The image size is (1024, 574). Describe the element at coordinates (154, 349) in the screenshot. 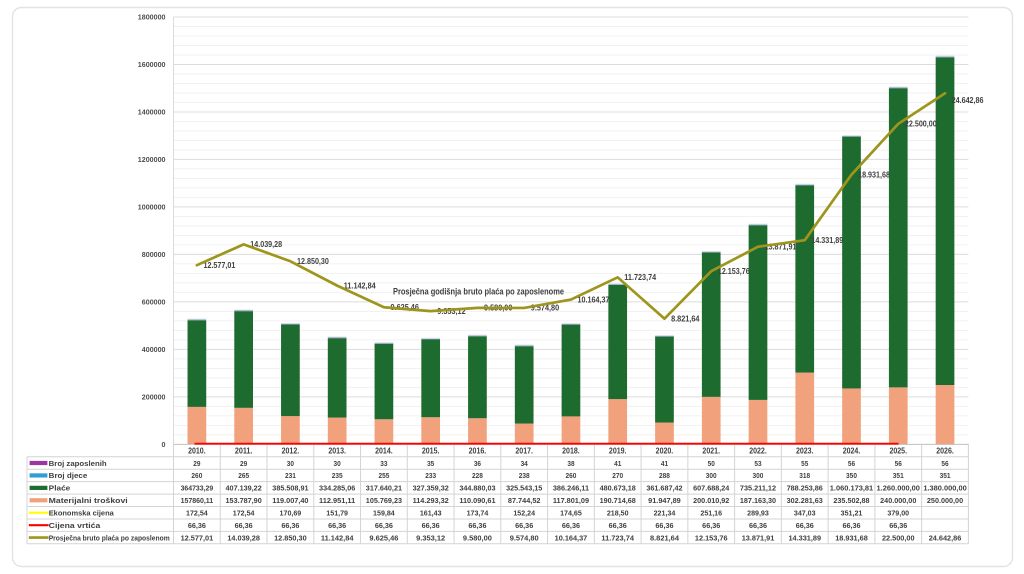

I see `svg-text: 400000` at that location.